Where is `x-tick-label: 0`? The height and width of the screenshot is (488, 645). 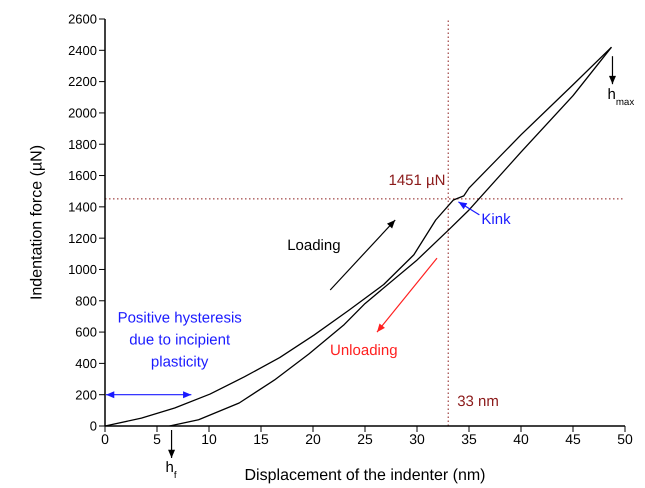
x-tick-label: 0 is located at coordinates (105, 438).